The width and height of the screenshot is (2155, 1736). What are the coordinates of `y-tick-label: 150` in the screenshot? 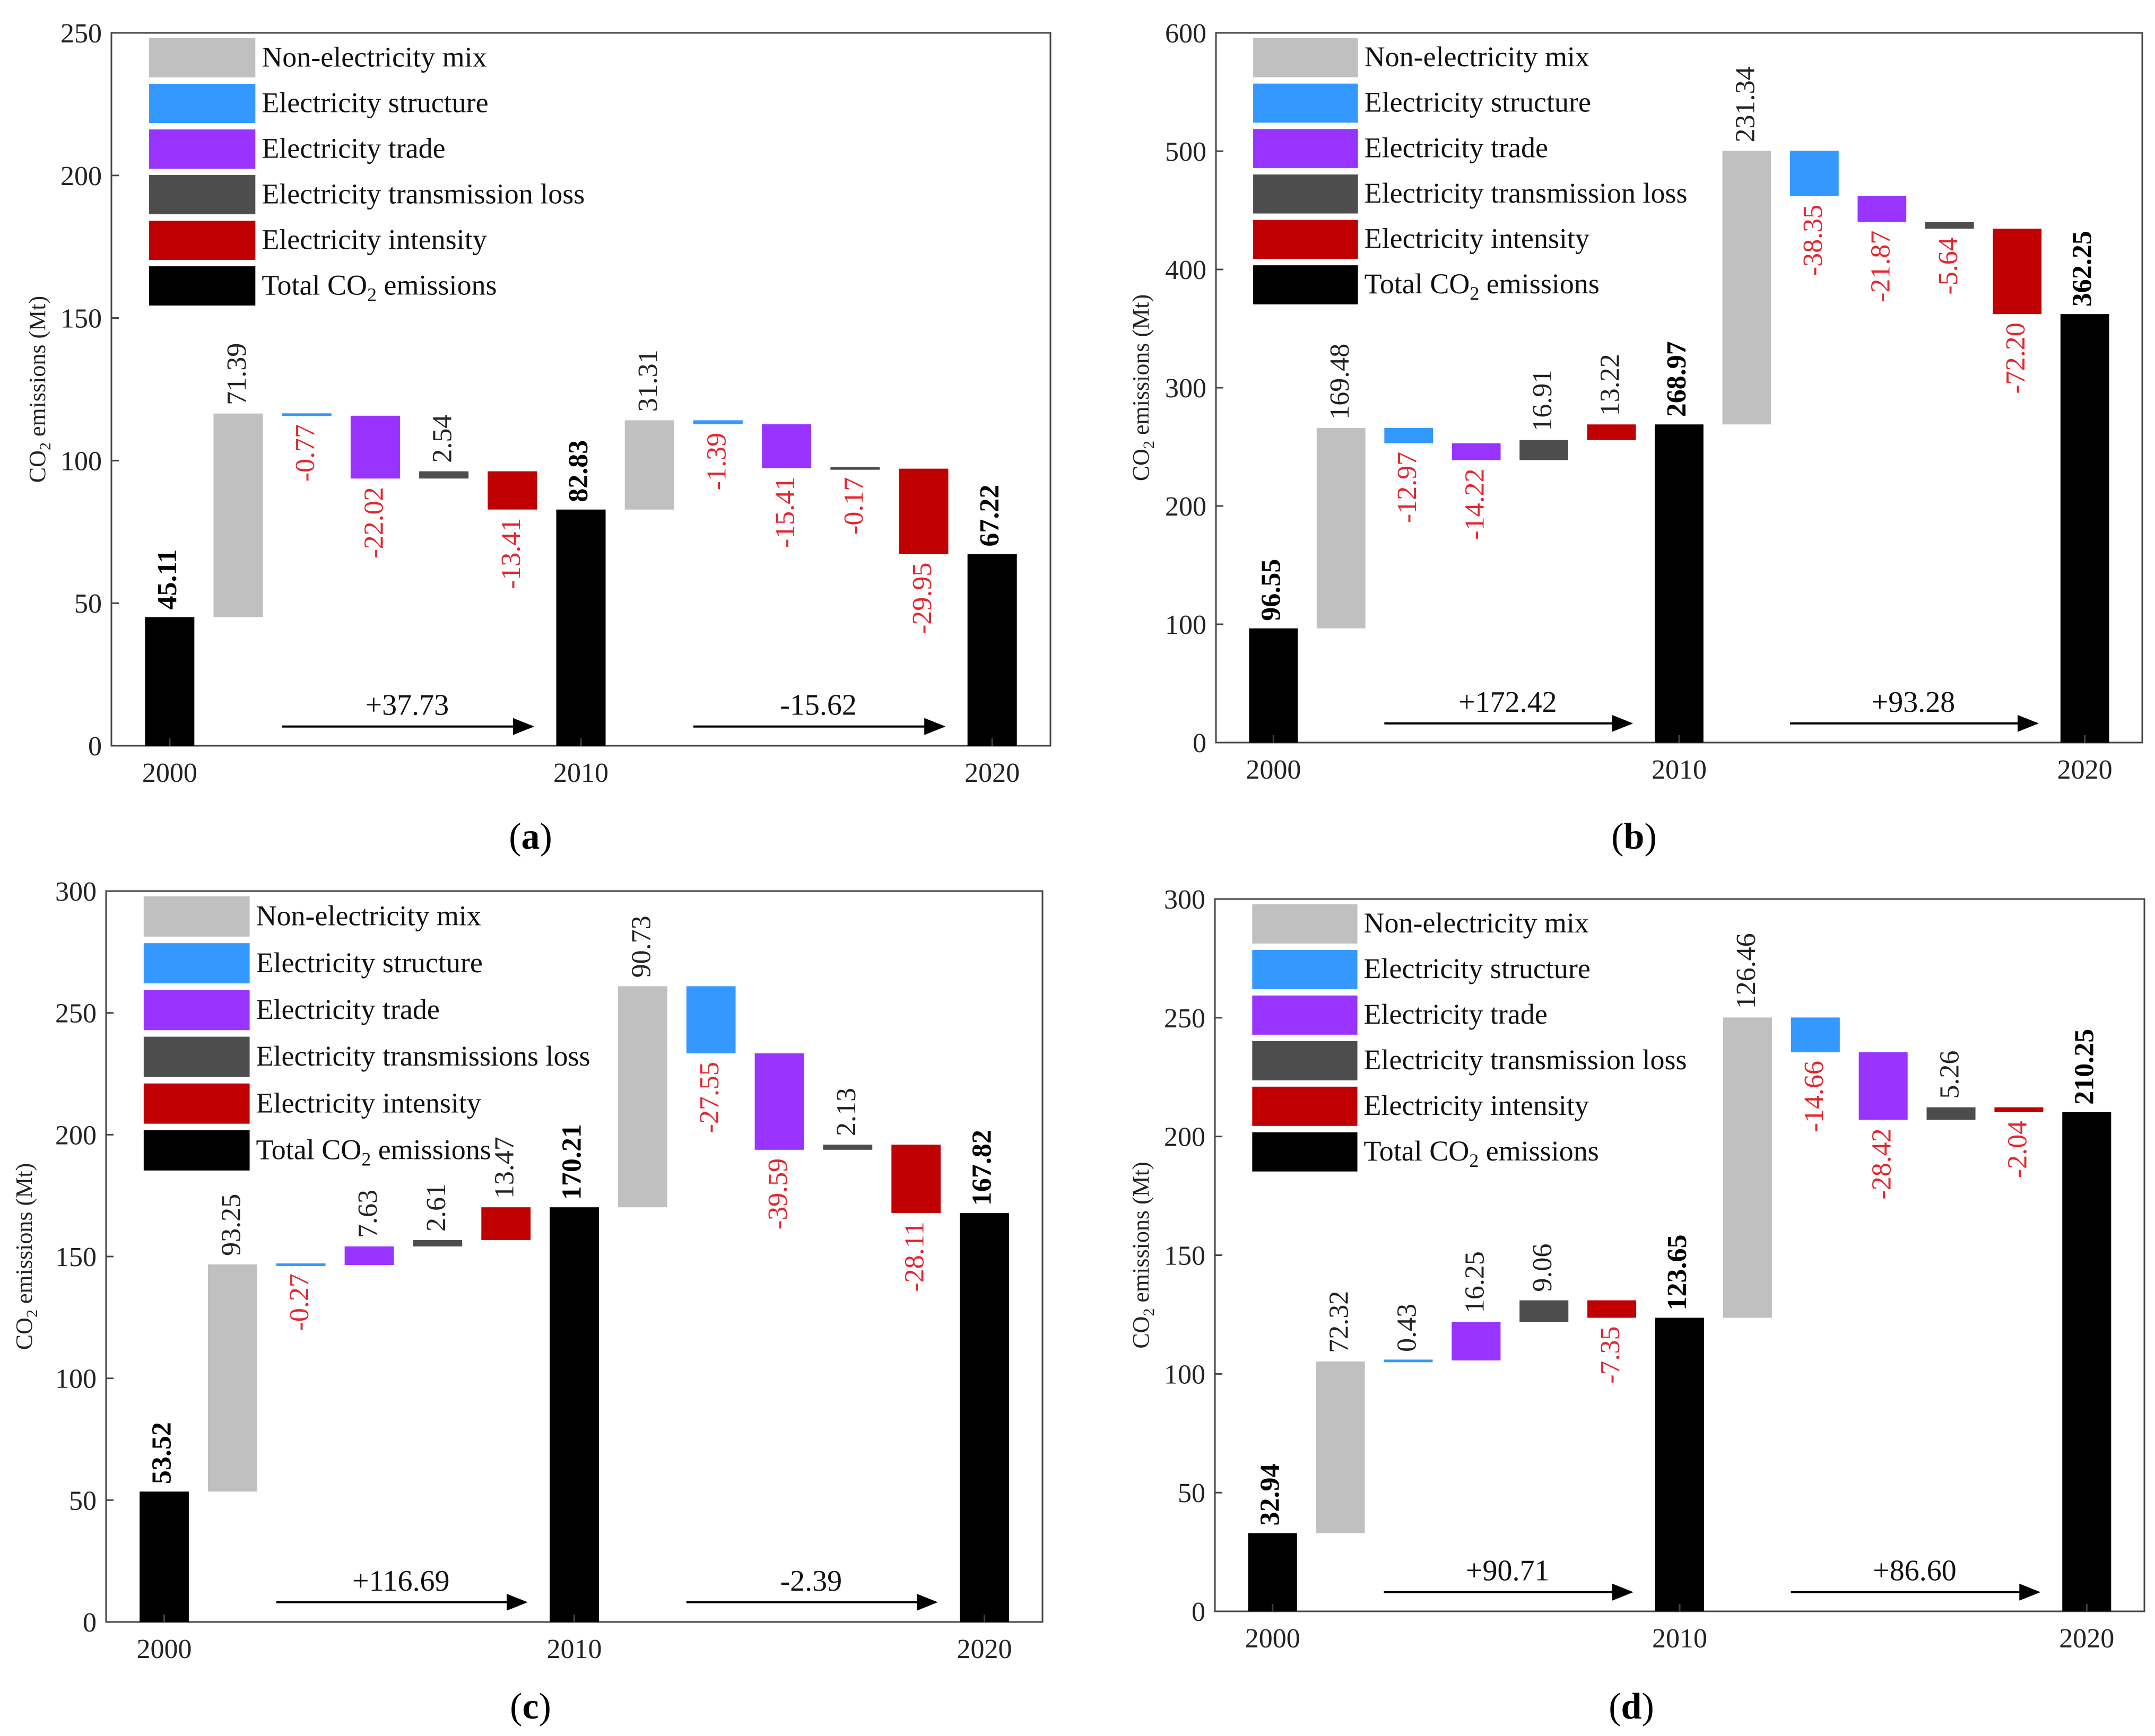 It's located at (81, 319).